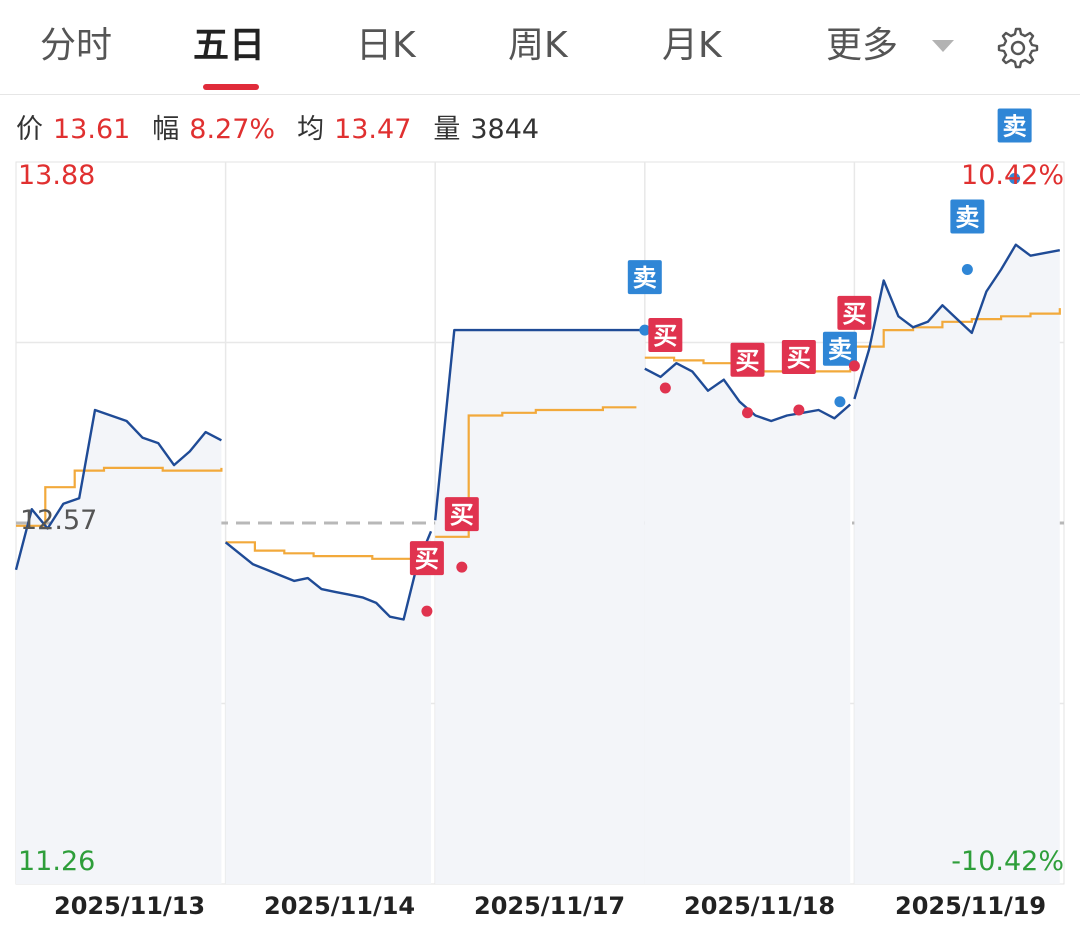  I want to click on avg-line-day1, so click(119, 496).